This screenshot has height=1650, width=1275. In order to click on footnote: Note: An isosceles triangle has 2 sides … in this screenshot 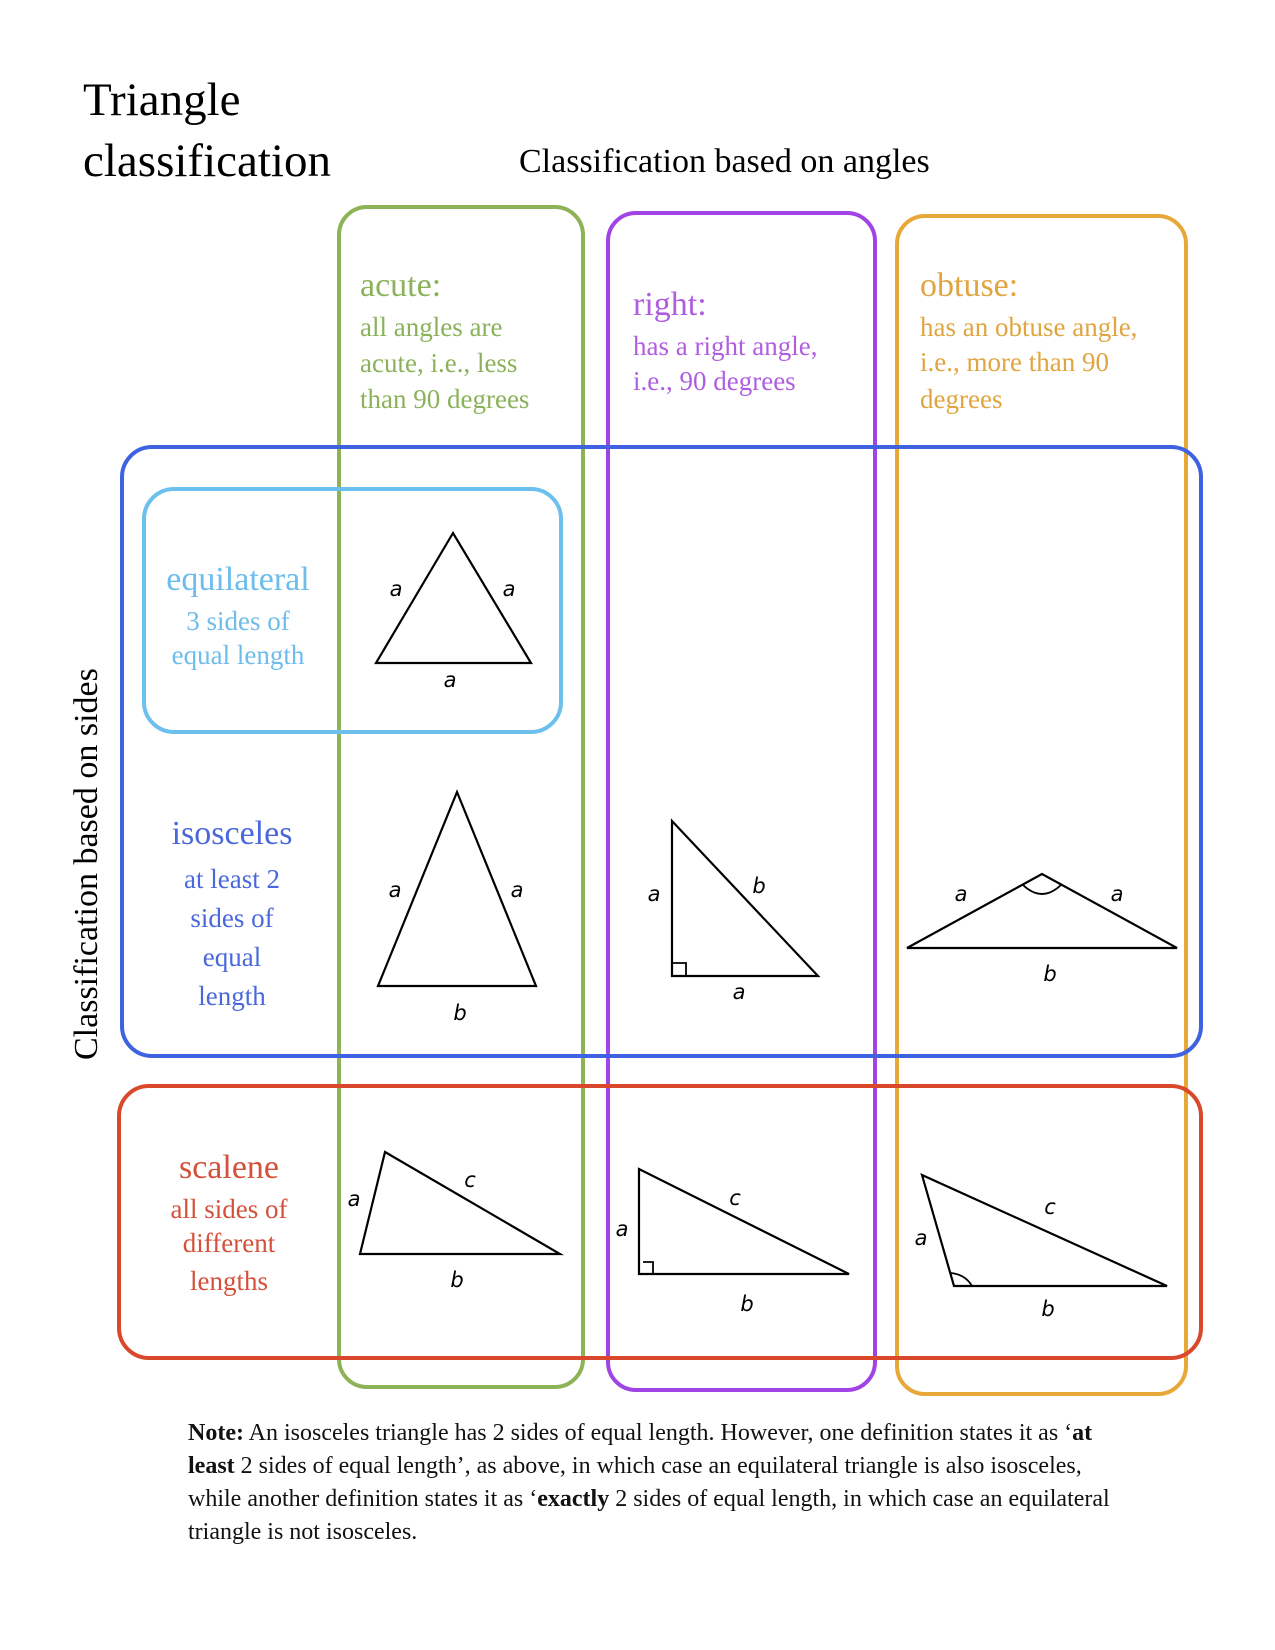, I will do `click(658, 1483)`.